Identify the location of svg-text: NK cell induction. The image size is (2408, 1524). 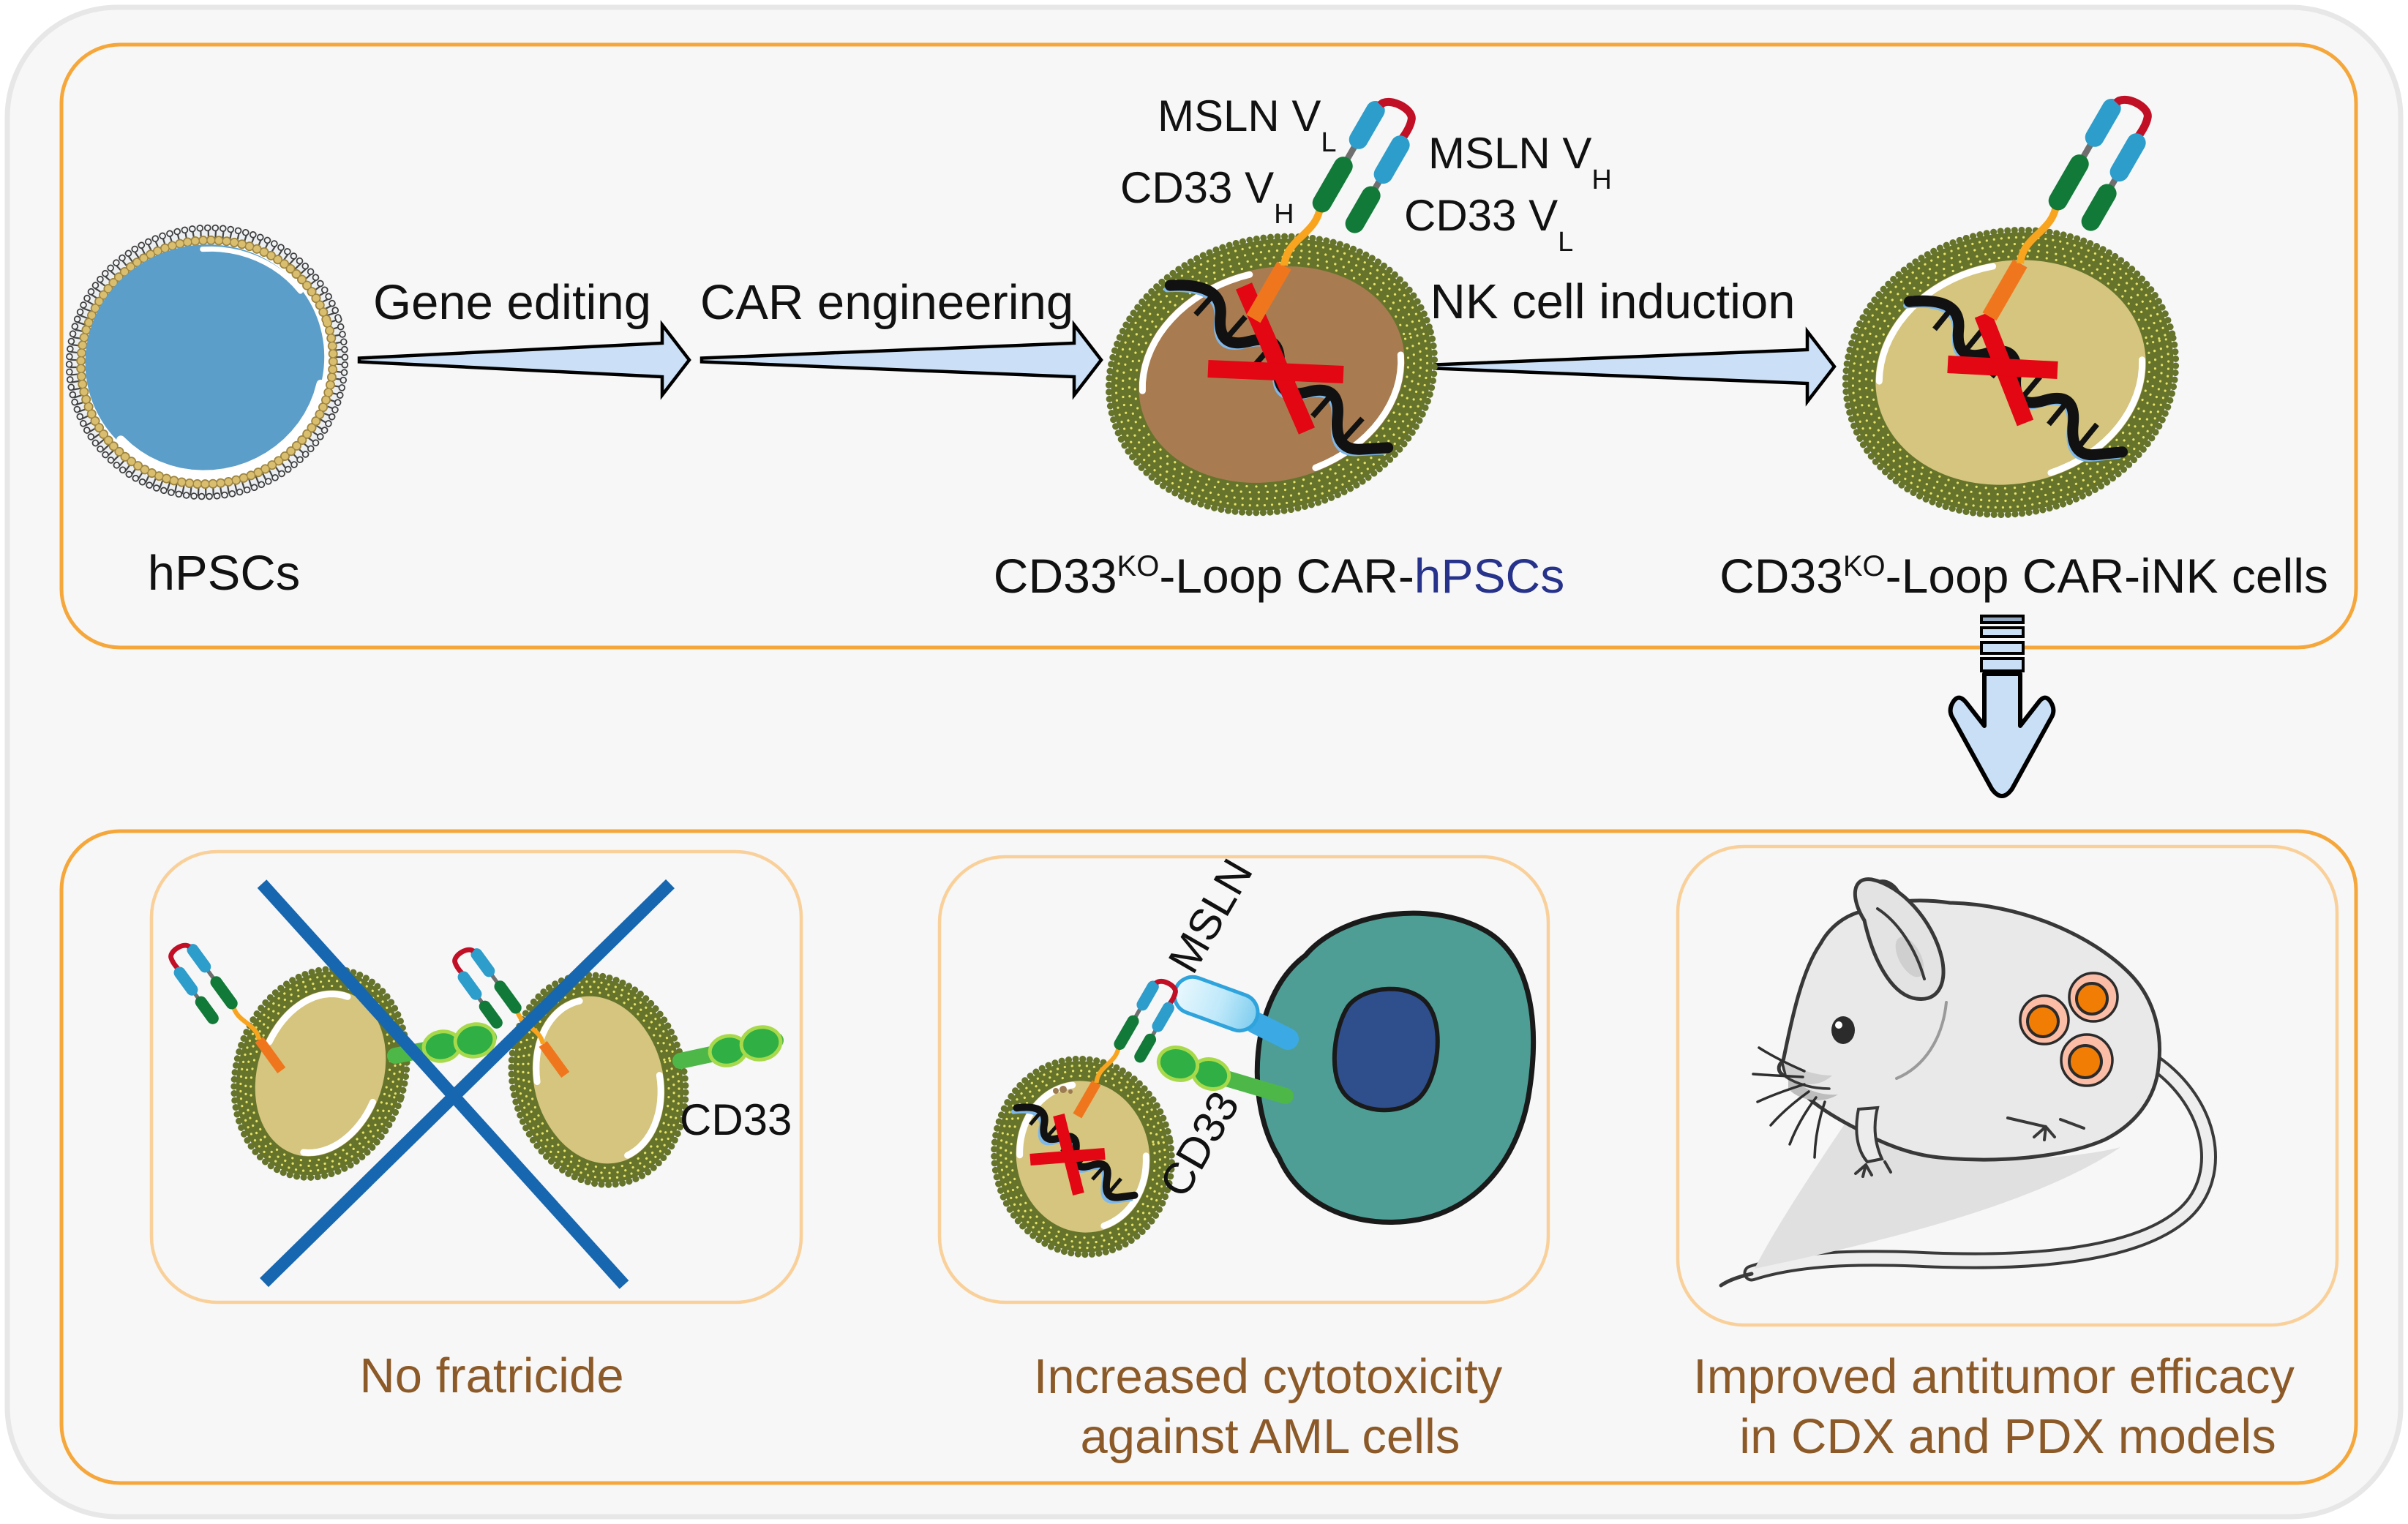
(1612, 301).